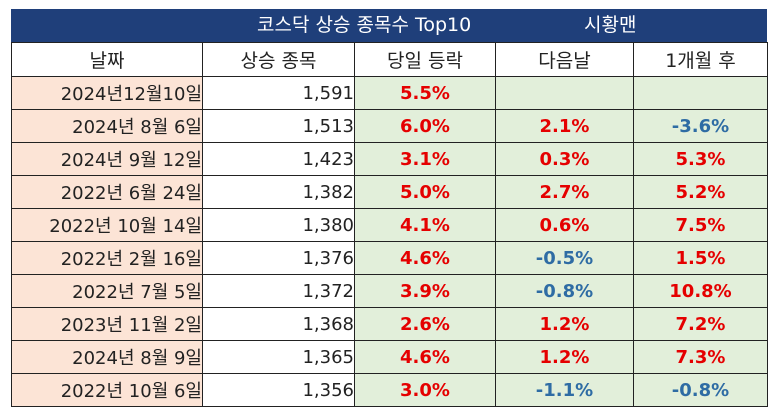  What do you see at coordinates (564, 258) in the screenshot?
I see `next-day-change-cell: -0.5%` at bounding box center [564, 258].